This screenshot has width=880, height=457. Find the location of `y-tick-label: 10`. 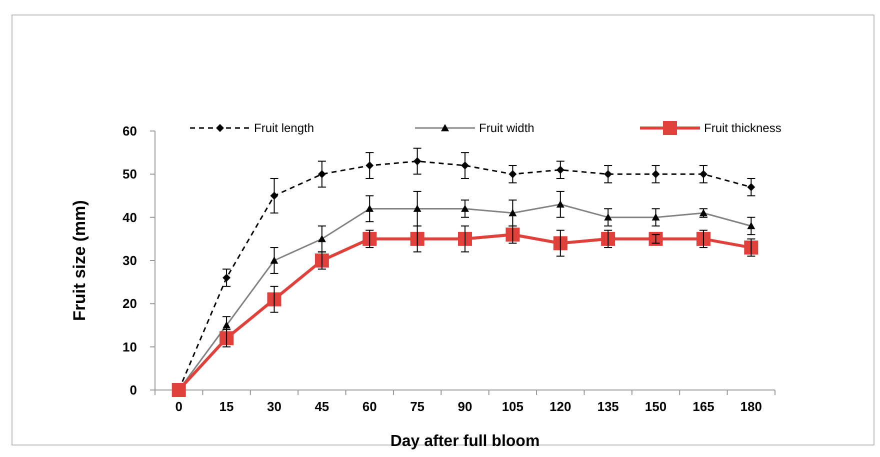

y-tick-label: 10 is located at coordinates (129, 346).